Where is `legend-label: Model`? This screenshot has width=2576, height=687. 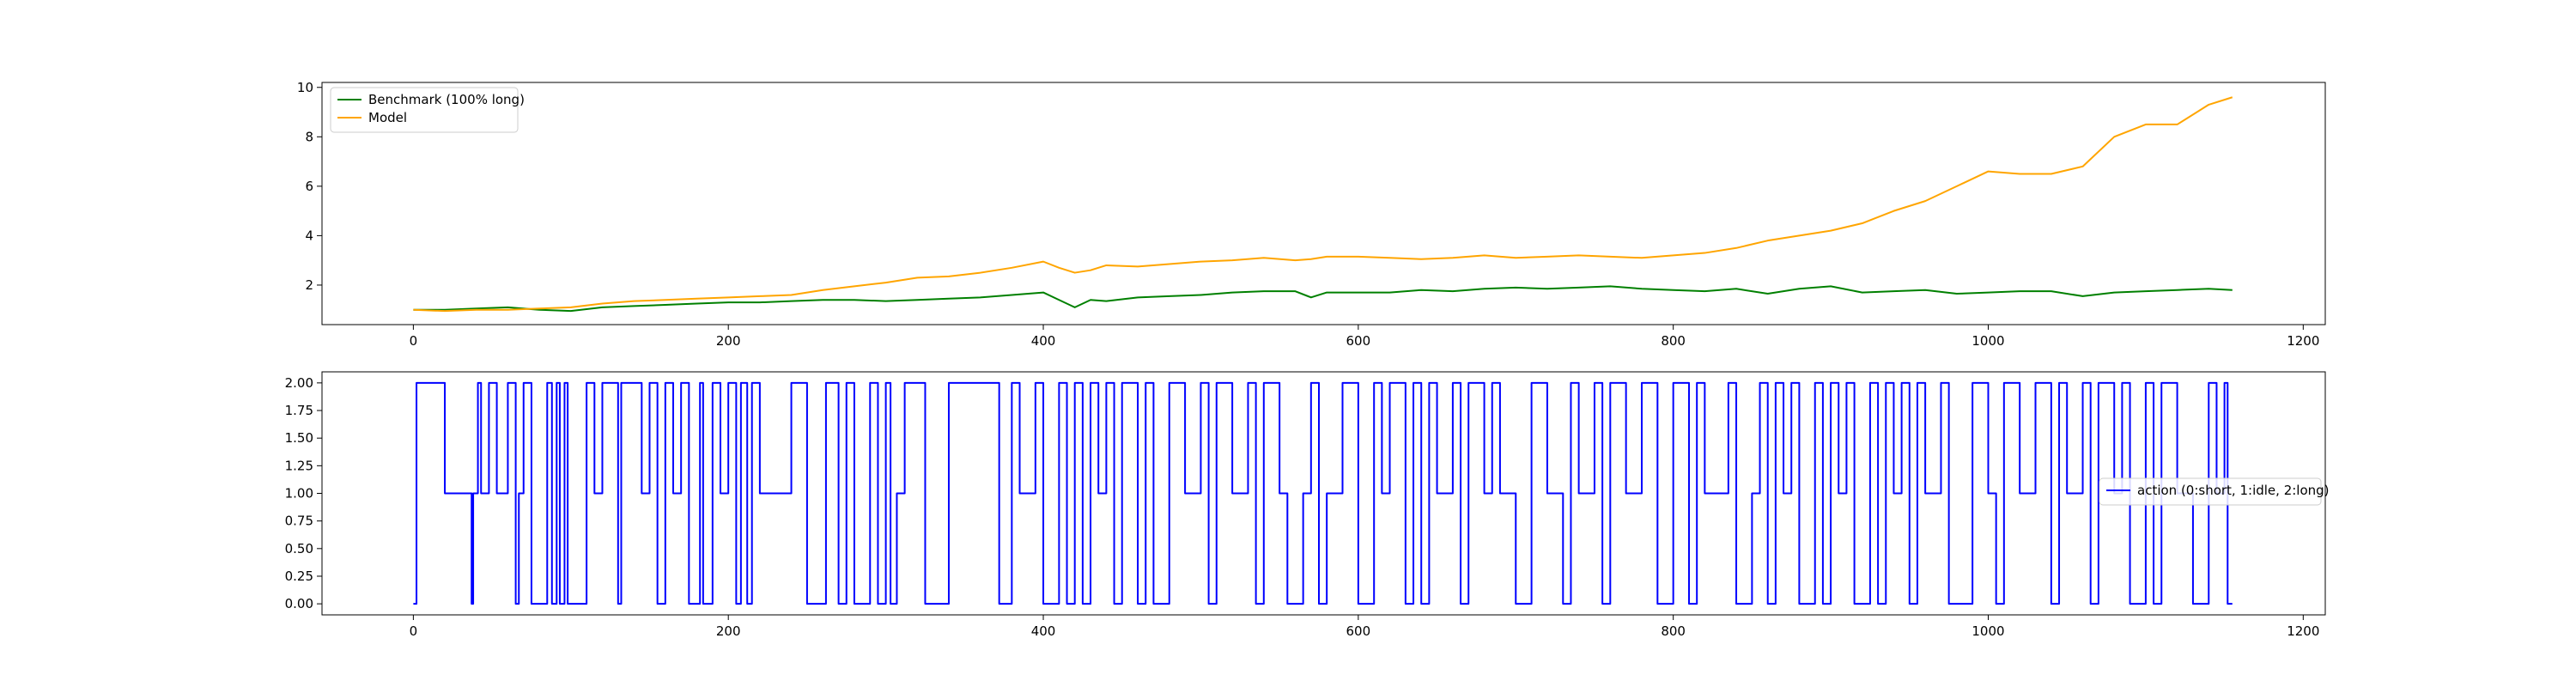
legend-label: Model is located at coordinates (388, 117).